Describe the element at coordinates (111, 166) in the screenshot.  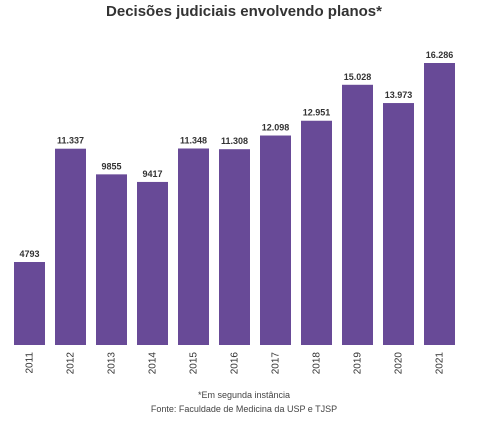
I see `data-label-2013: 9855` at that location.